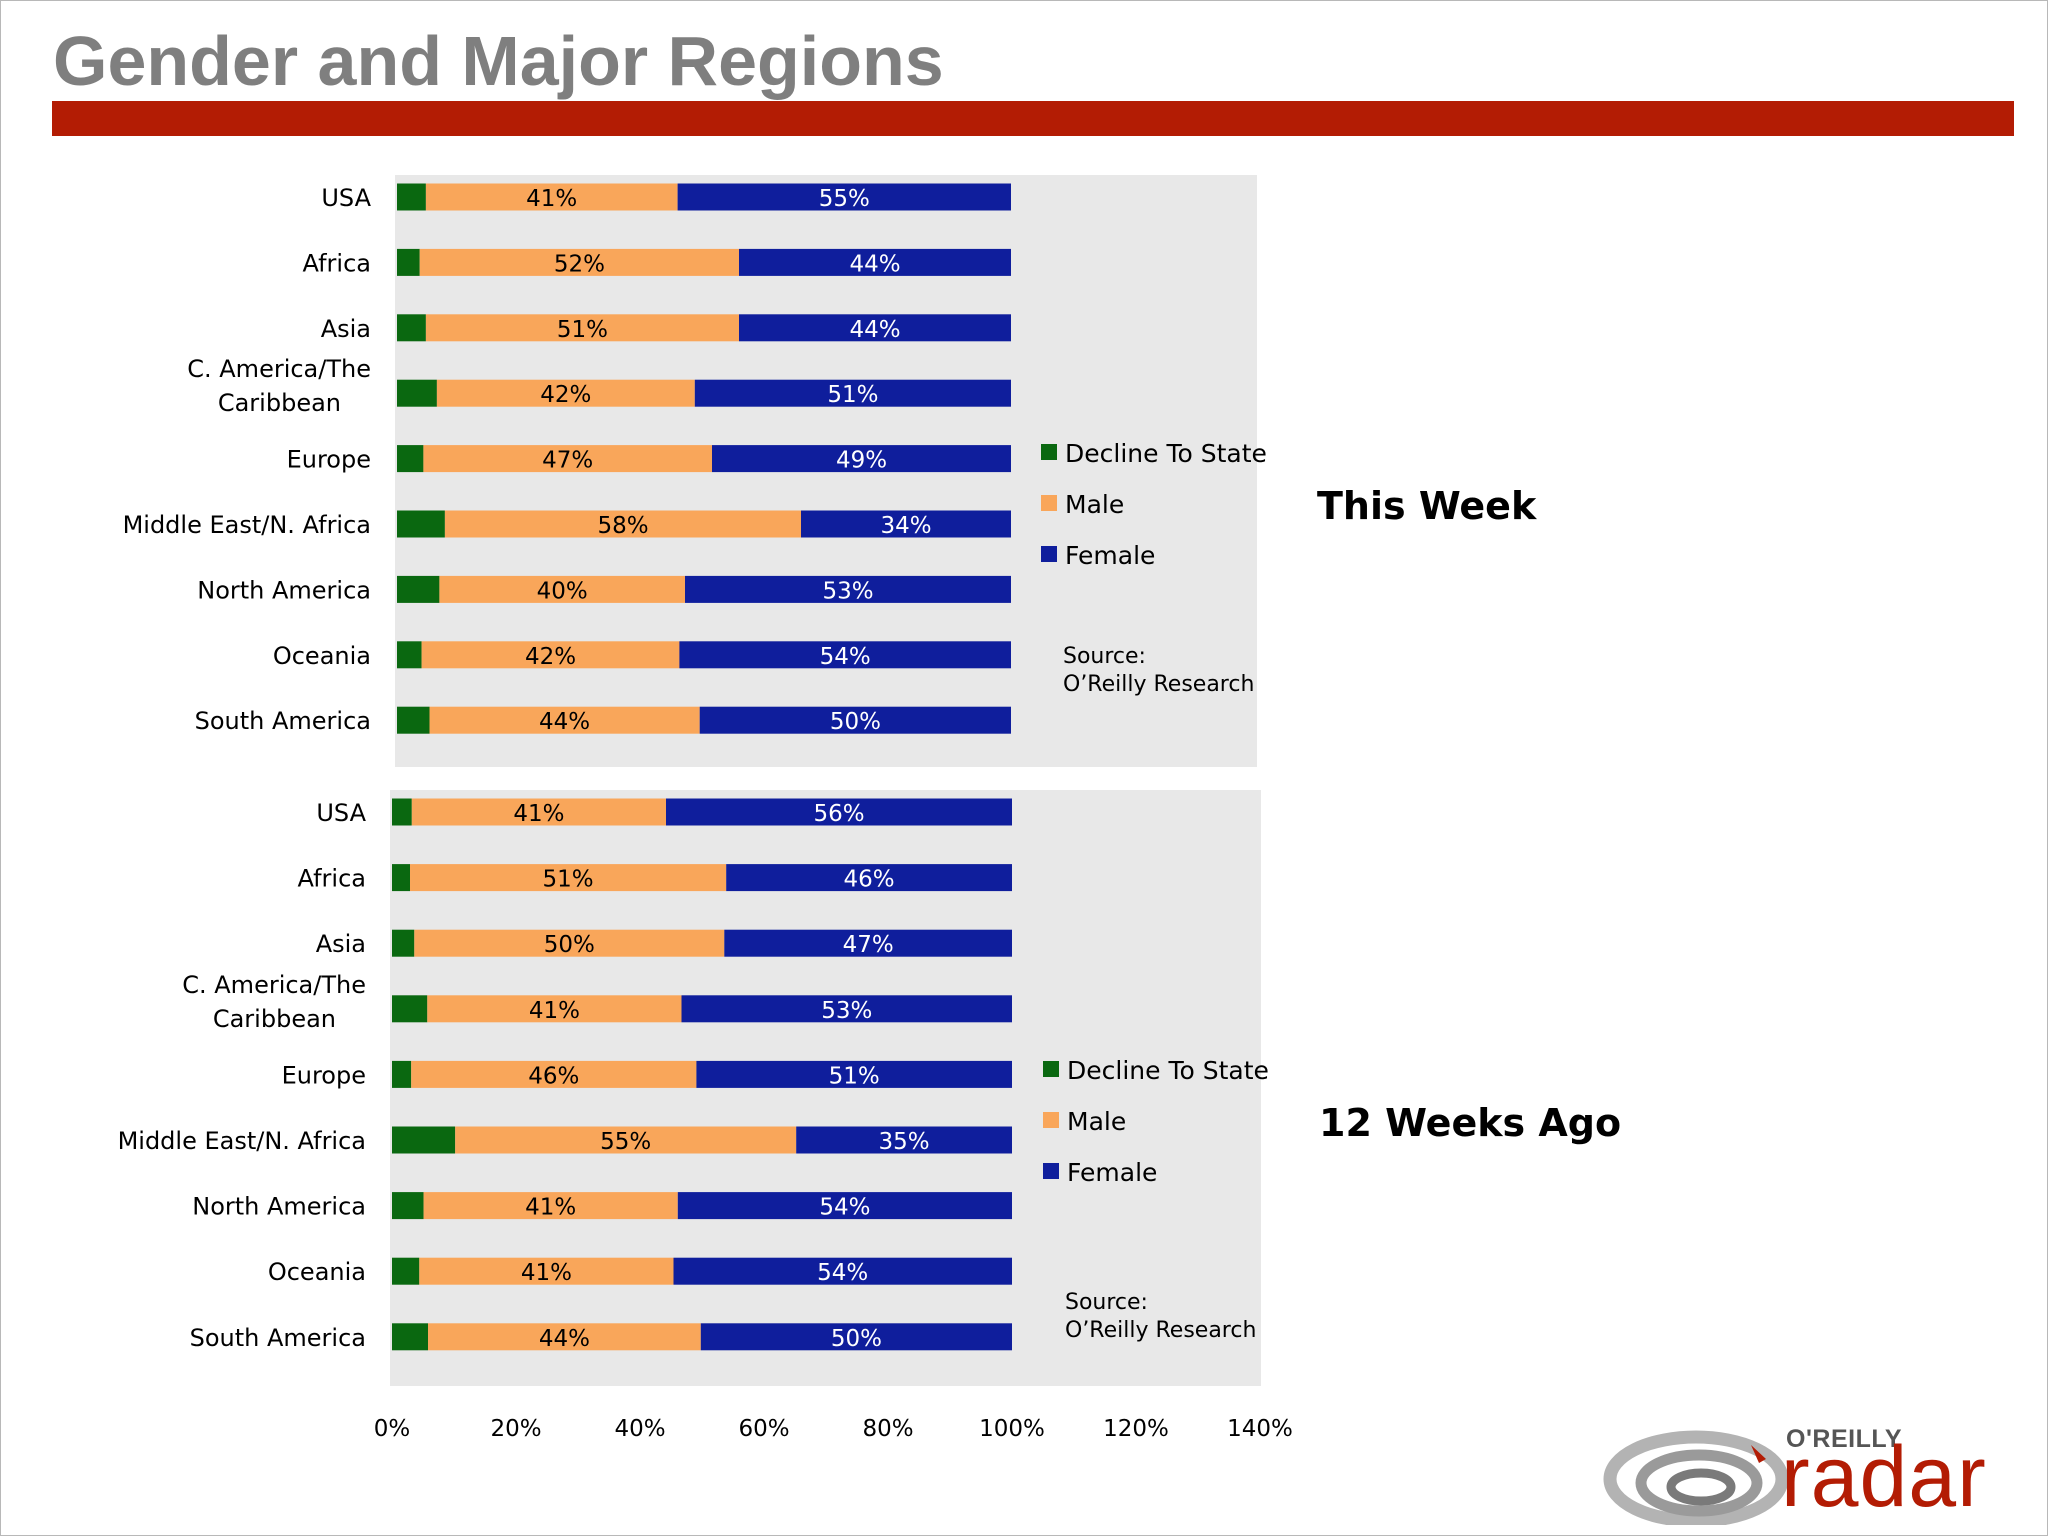  What do you see at coordinates (1136, 1429) in the screenshot?
I see `x-tick-label: 120%` at bounding box center [1136, 1429].